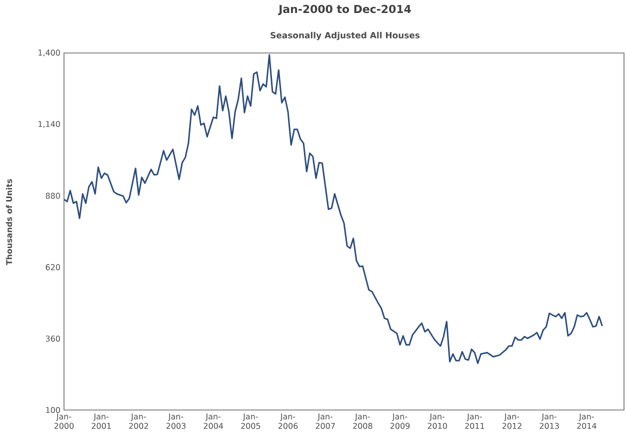 This screenshot has height=448, width=626. Describe the element at coordinates (345, 36) in the screenshot. I see `chart-subtitle: Seasonally Adjusted All Houses` at that location.